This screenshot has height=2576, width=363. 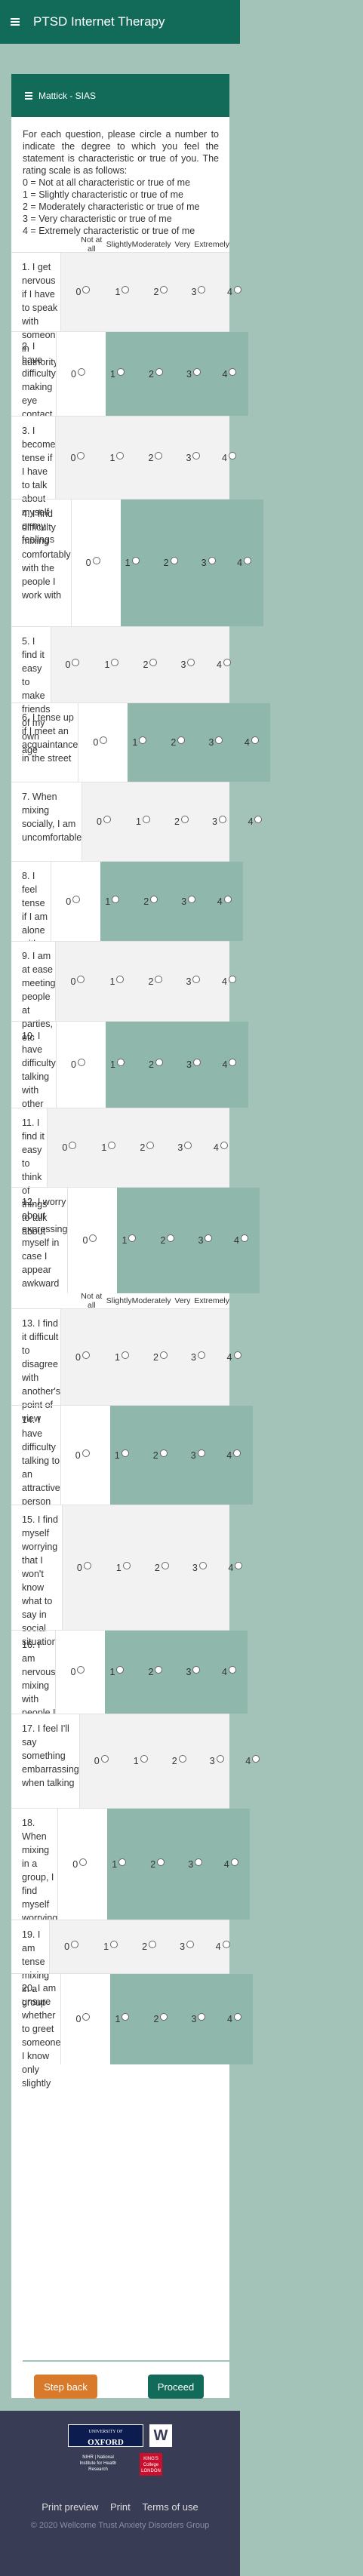 I want to click on step-back-button: Step back, so click(x=65, y=2387).